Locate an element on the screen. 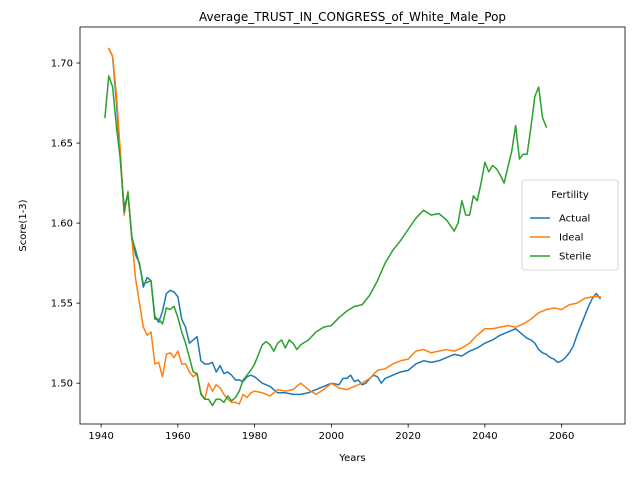 The height and width of the screenshot is (480, 640). x-tick-label: 2000 is located at coordinates (331, 436).